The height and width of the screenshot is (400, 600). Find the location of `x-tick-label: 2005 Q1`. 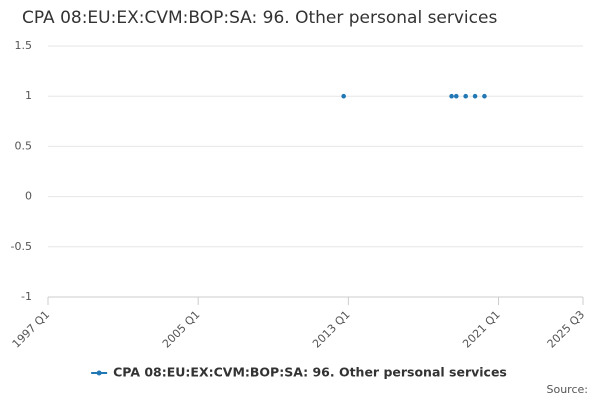

x-tick-label: 2005 Q1 is located at coordinates (181, 329).